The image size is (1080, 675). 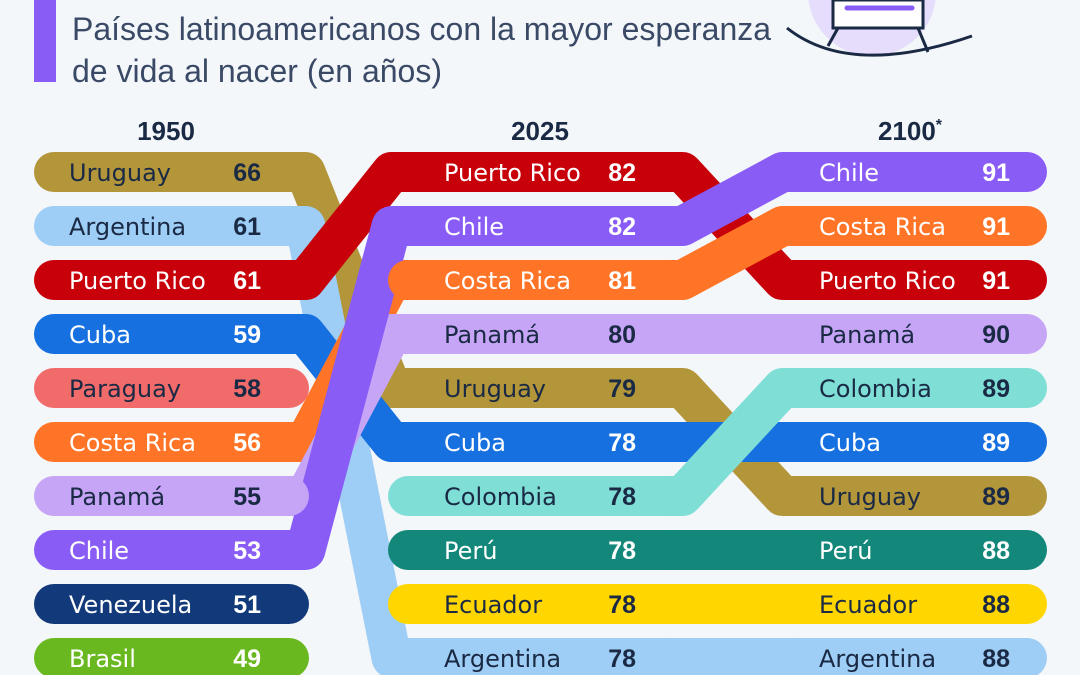 I want to click on value-label-argentina-2025: 78, so click(x=622, y=659).